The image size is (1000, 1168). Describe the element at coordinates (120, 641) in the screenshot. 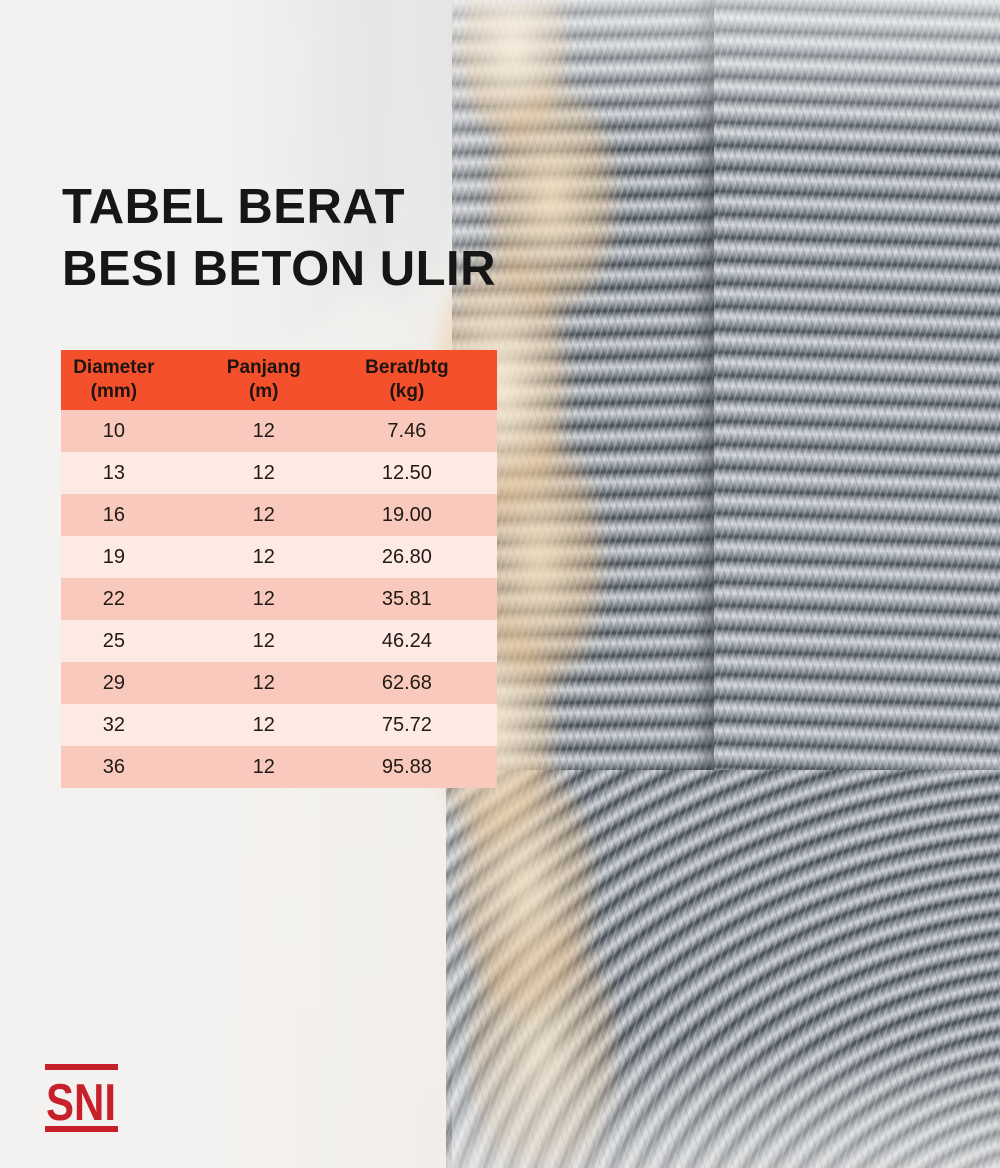

I see `cell-diameter: 25` at that location.